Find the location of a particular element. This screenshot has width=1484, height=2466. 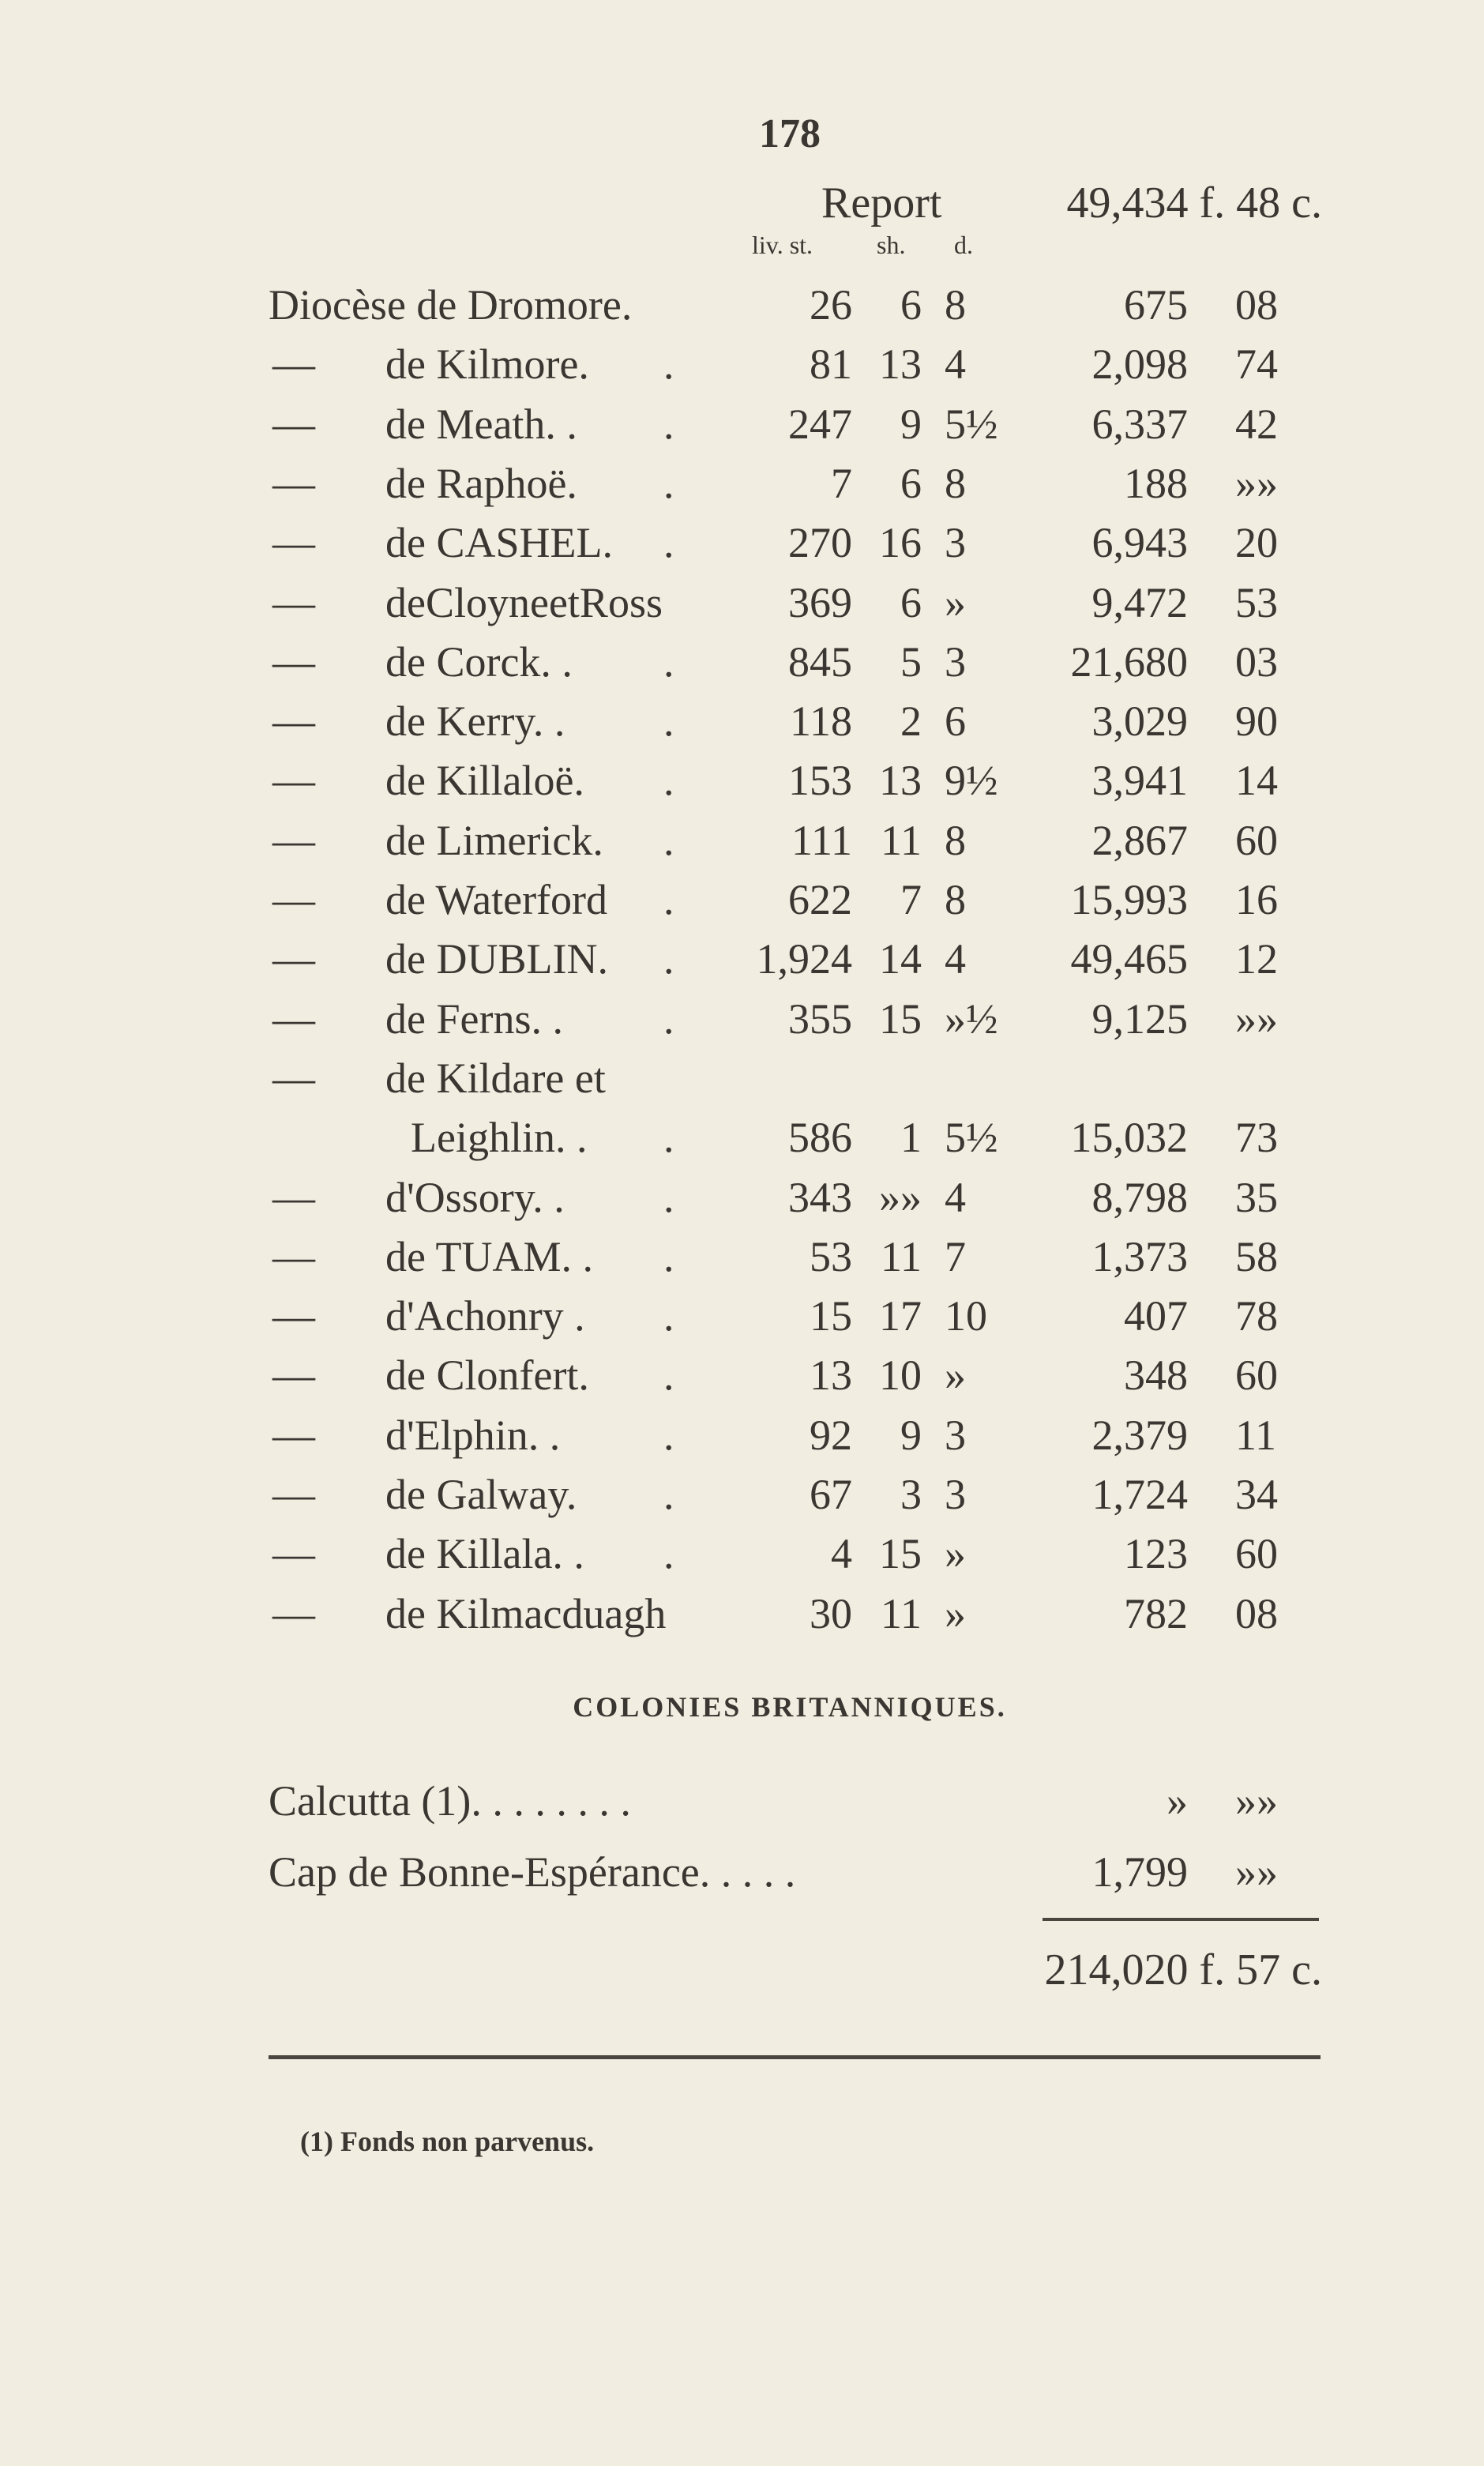

table-row: — de Kildare et is located at coordinates (742, 1078).